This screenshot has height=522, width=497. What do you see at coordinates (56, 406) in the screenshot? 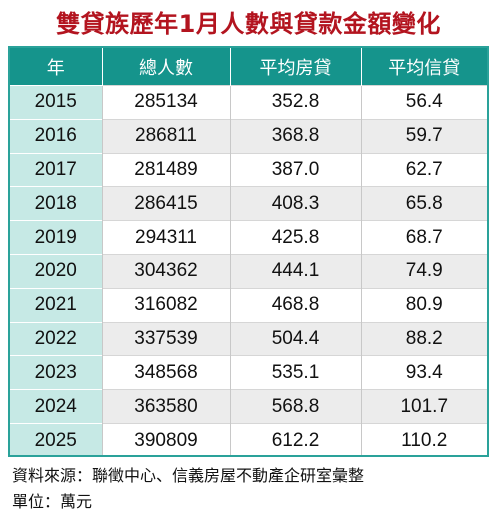
I see `year-cell: 2024` at bounding box center [56, 406].